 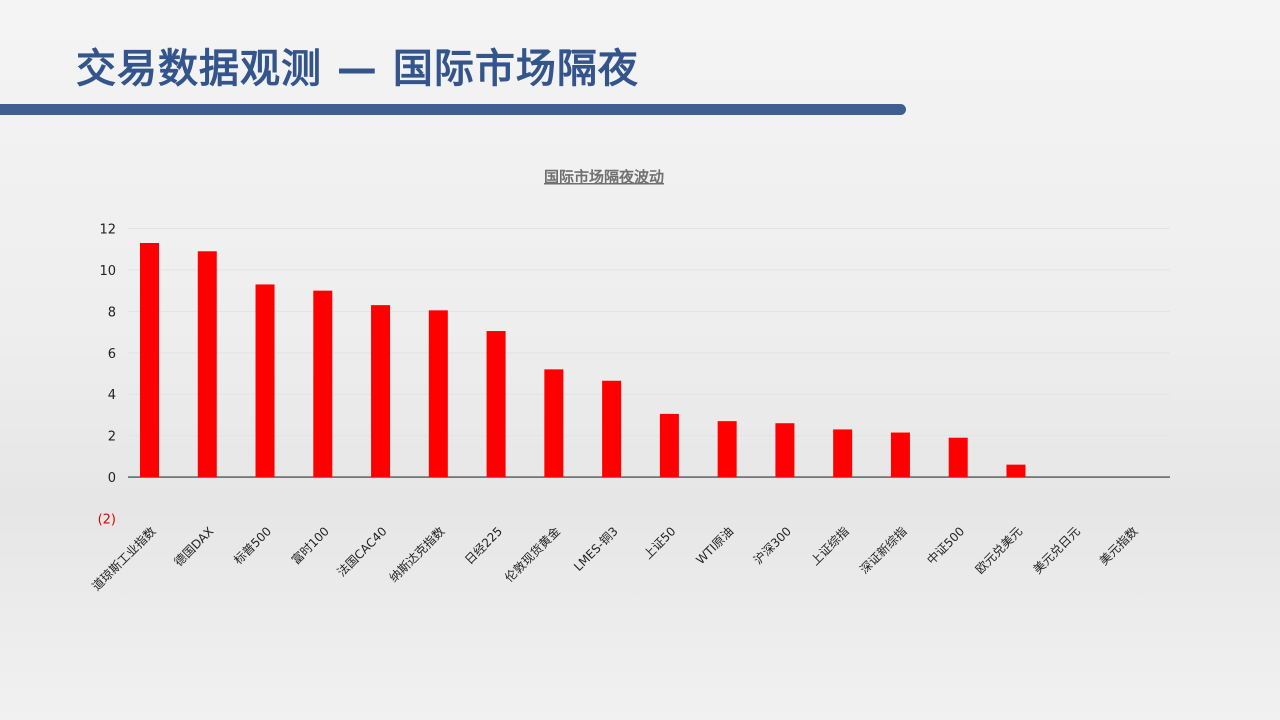 What do you see at coordinates (112, 395) in the screenshot?
I see `y-tick-label: 4` at bounding box center [112, 395].